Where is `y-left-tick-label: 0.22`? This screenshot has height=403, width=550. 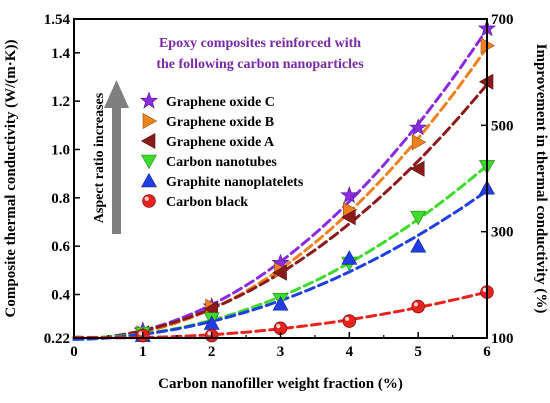
y-left-tick-label: 0.22 is located at coordinates (57, 339).